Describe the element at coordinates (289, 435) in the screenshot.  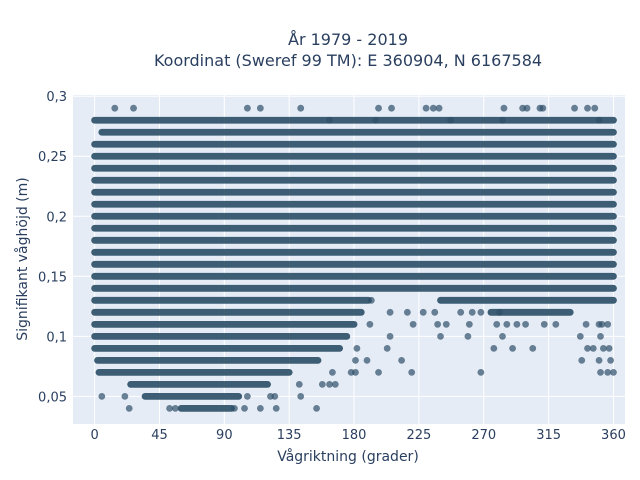
I see `x-tick-label: 135` at that location.